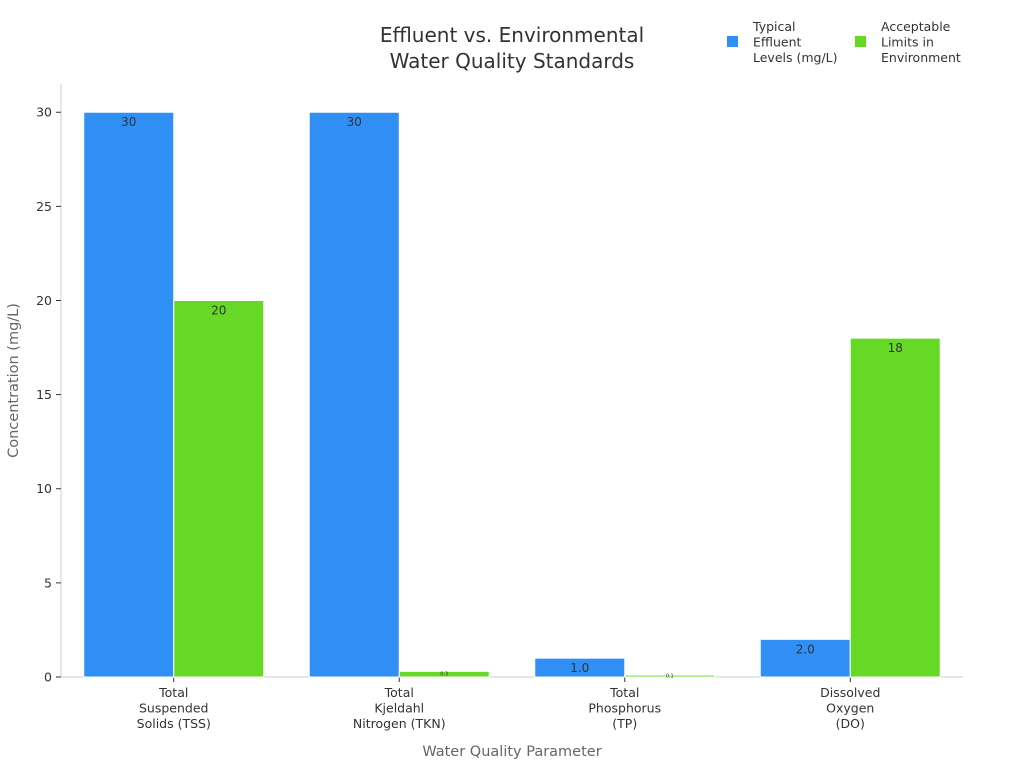  What do you see at coordinates (916, 26) in the screenshot?
I see `legend-label-1-line: Acceptable` at bounding box center [916, 26].